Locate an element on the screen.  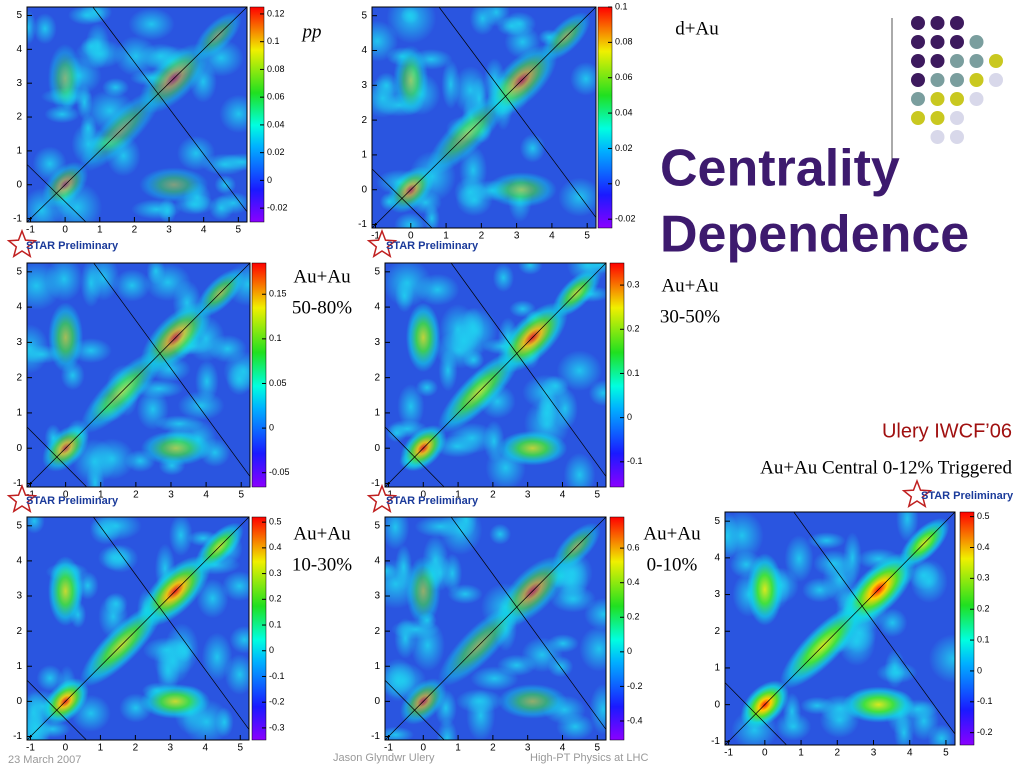
y-tick-label: 4 is located at coordinates (19, 49).